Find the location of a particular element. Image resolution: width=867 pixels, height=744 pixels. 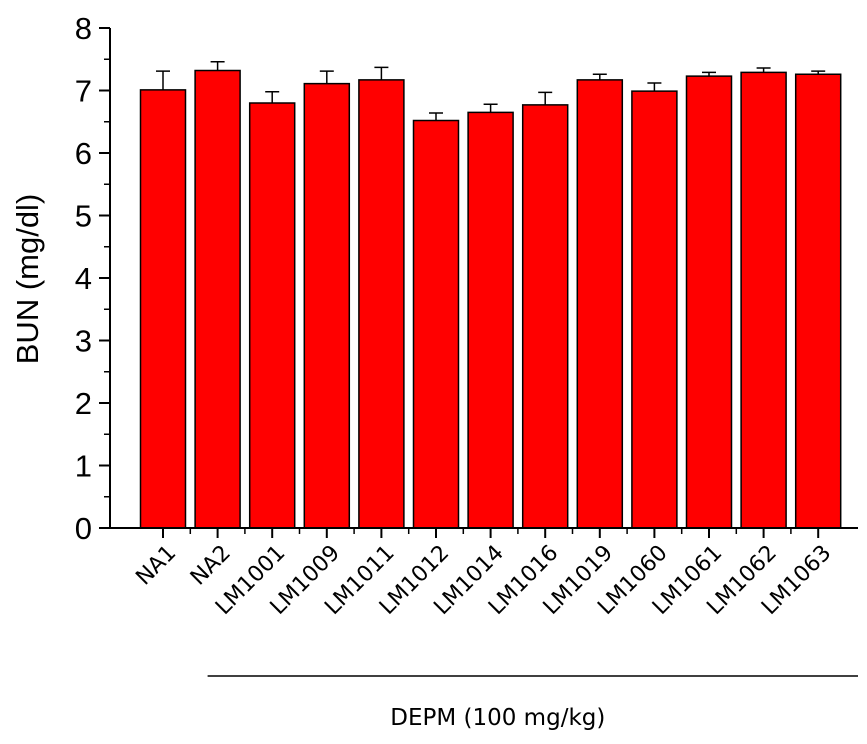

x-tick-label: NA2 is located at coordinates (211, 566).